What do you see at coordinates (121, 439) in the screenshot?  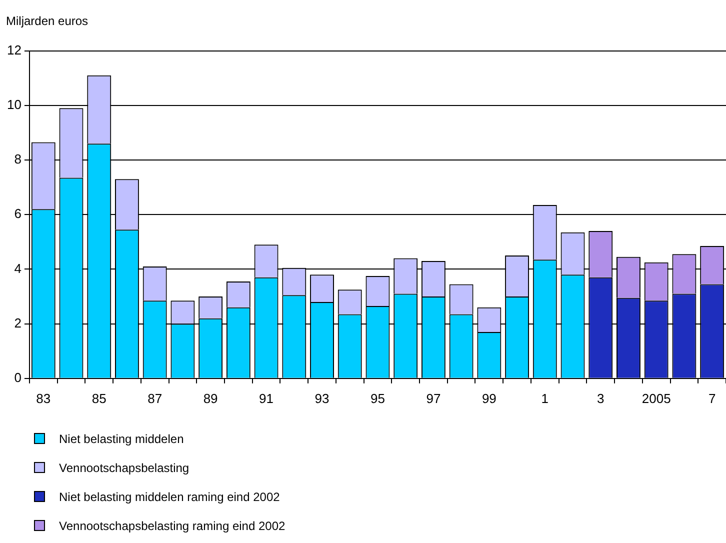 I see `legend-label: Niet belasting middelen` at bounding box center [121, 439].